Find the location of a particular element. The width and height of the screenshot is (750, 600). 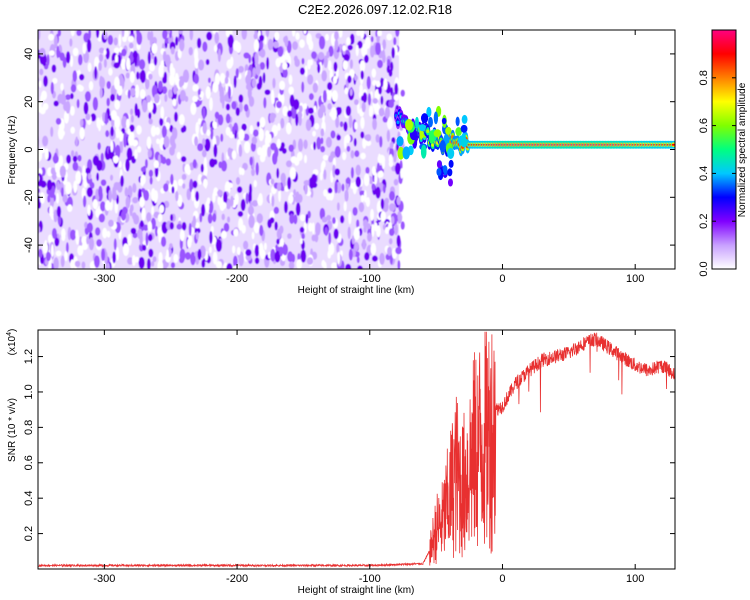

y-tick-label: -40 is located at coordinates (29, 245).